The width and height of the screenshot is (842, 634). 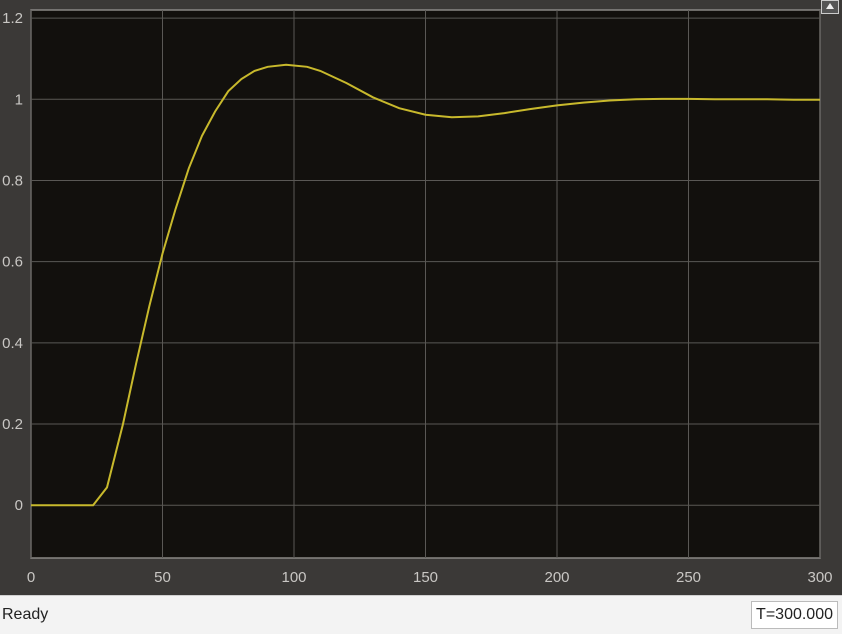 What do you see at coordinates (688, 577) in the screenshot?
I see `x-tick-label: 250` at bounding box center [688, 577].